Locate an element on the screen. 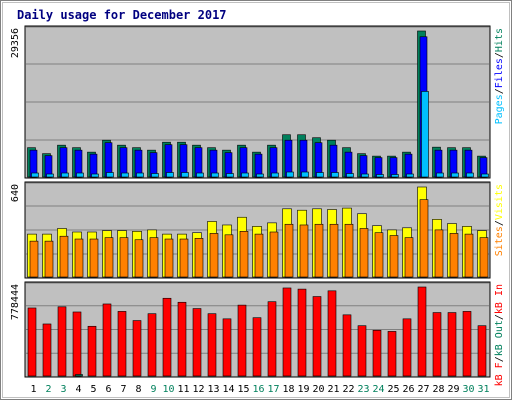 The image size is (512, 400). day-label: 8 is located at coordinates (138, 389).